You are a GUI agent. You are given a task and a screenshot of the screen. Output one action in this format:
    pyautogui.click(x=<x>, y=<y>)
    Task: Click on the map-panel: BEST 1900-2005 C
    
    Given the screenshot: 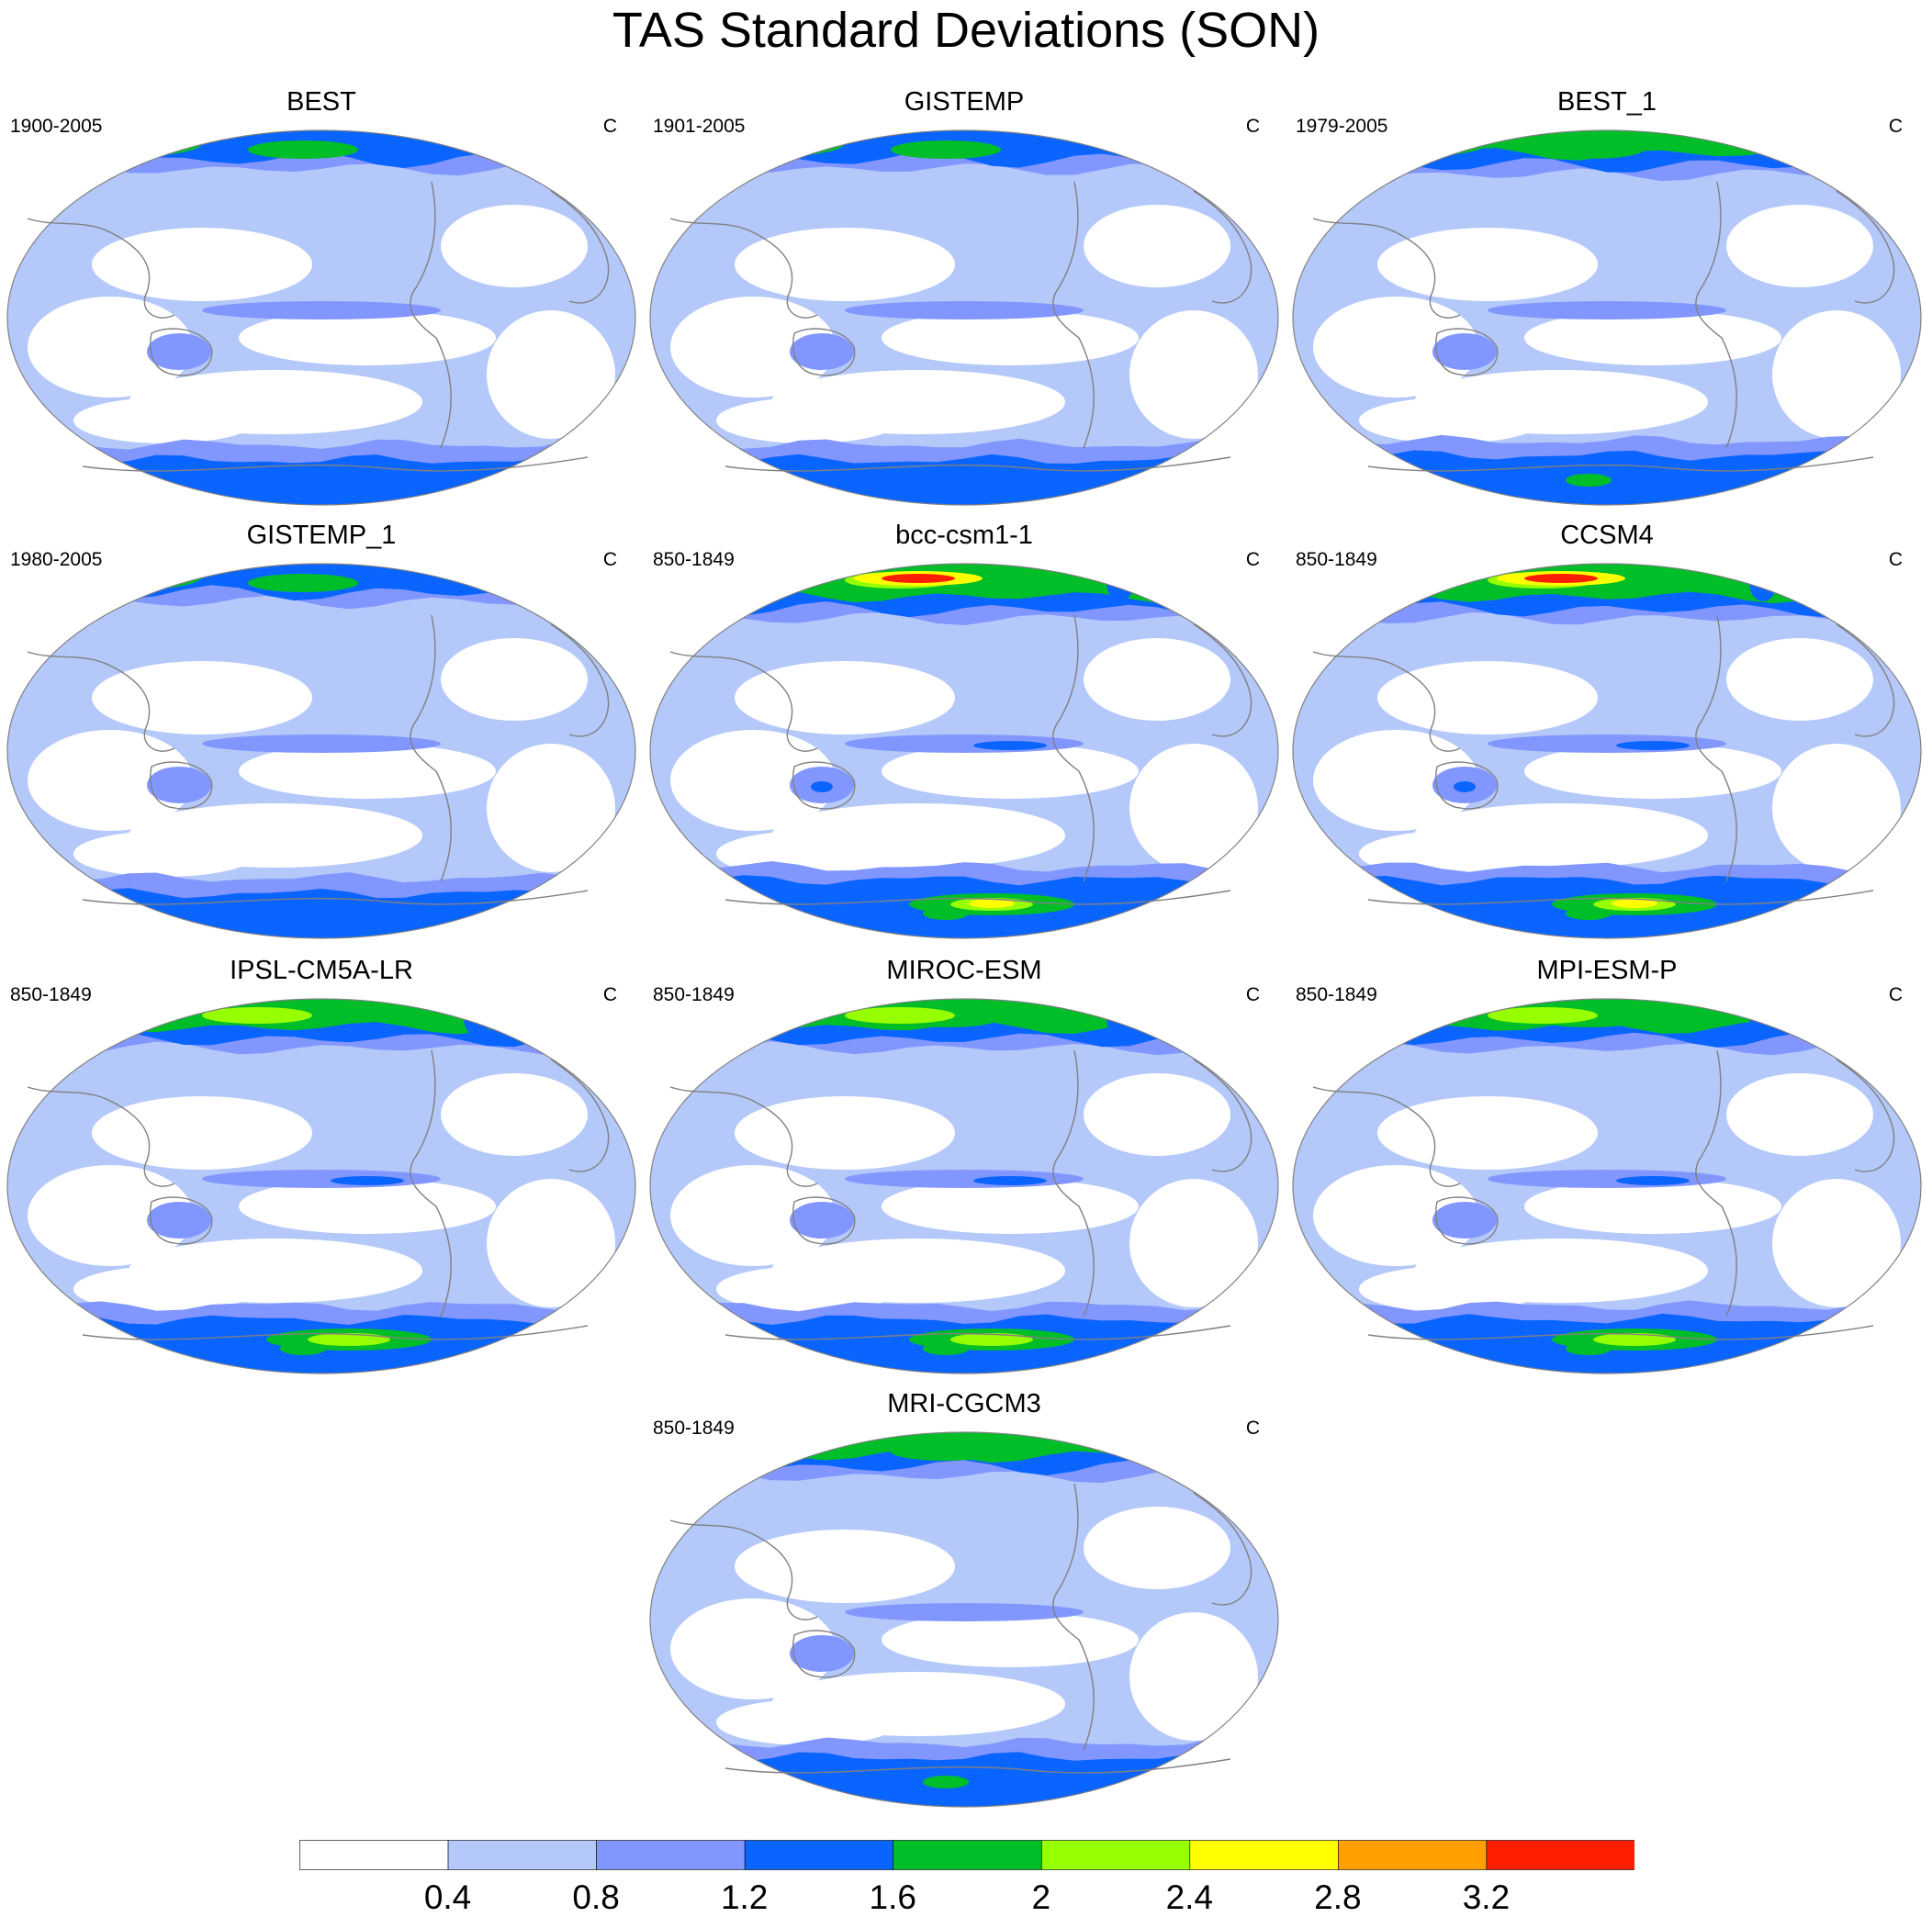 What is the action you would take?
    pyautogui.click(x=321, y=298)
    